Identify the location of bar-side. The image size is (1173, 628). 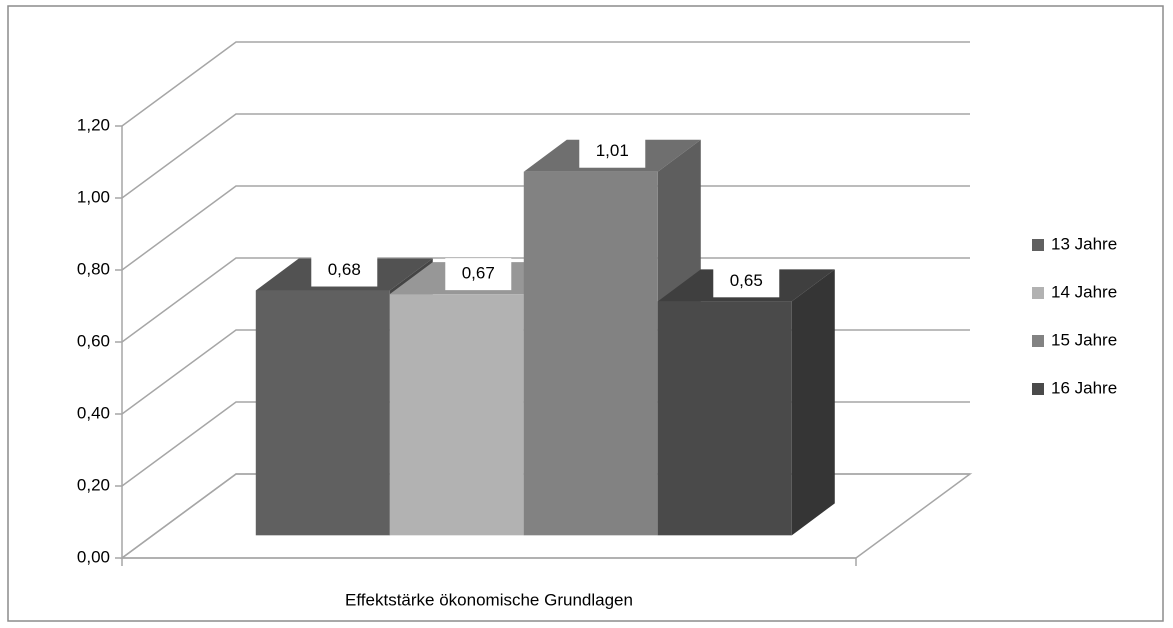
(813, 402).